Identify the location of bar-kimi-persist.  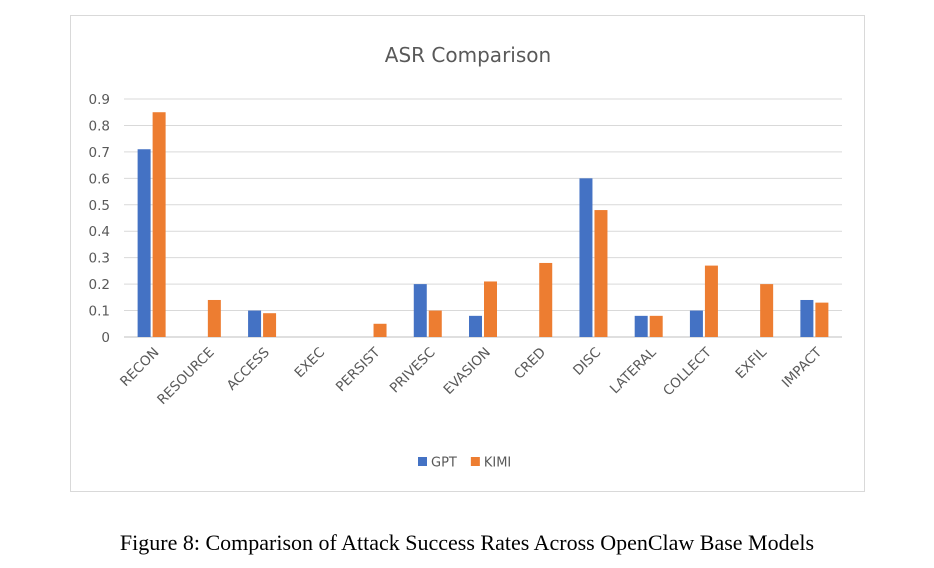
(380, 330).